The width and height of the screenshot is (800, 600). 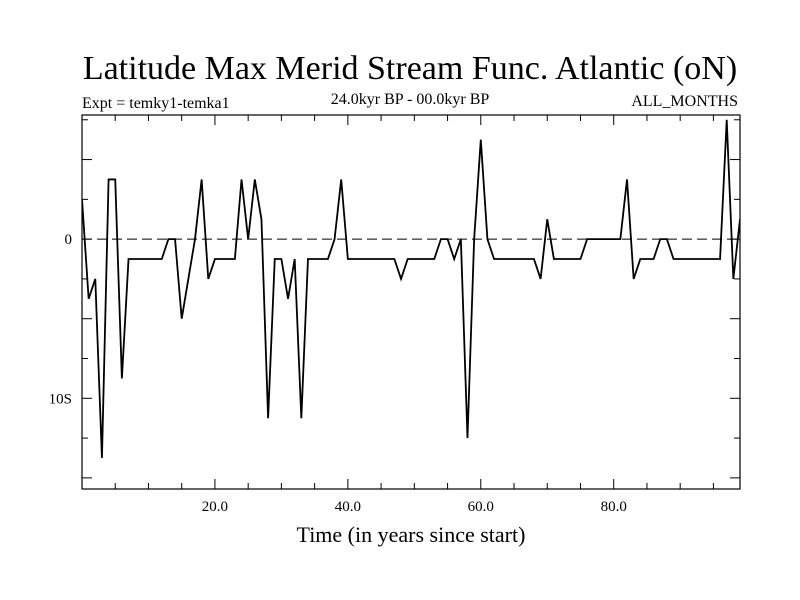 What do you see at coordinates (60, 399) in the screenshot?
I see `y-tick-label: 10S` at bounding box center [60, 399].